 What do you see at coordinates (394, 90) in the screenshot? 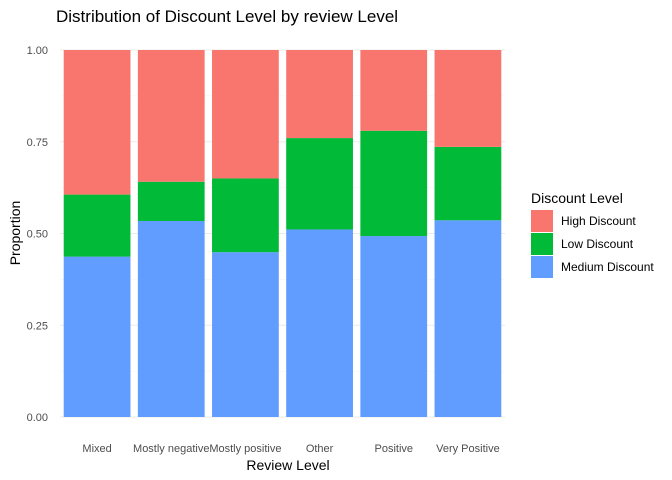
I see `bar-high-discount-positive` at bounding box center [394, 90].